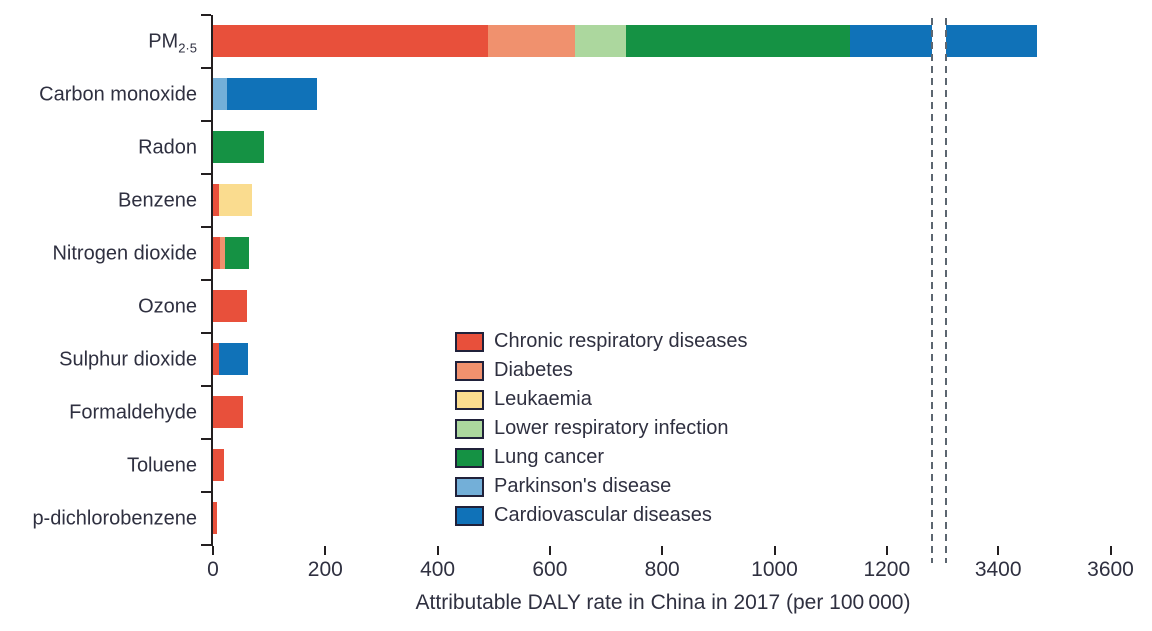  Describe the element at coordinates (774, 569) in the screenshot. I see `x-axis-tick-label: 1000` at that location.